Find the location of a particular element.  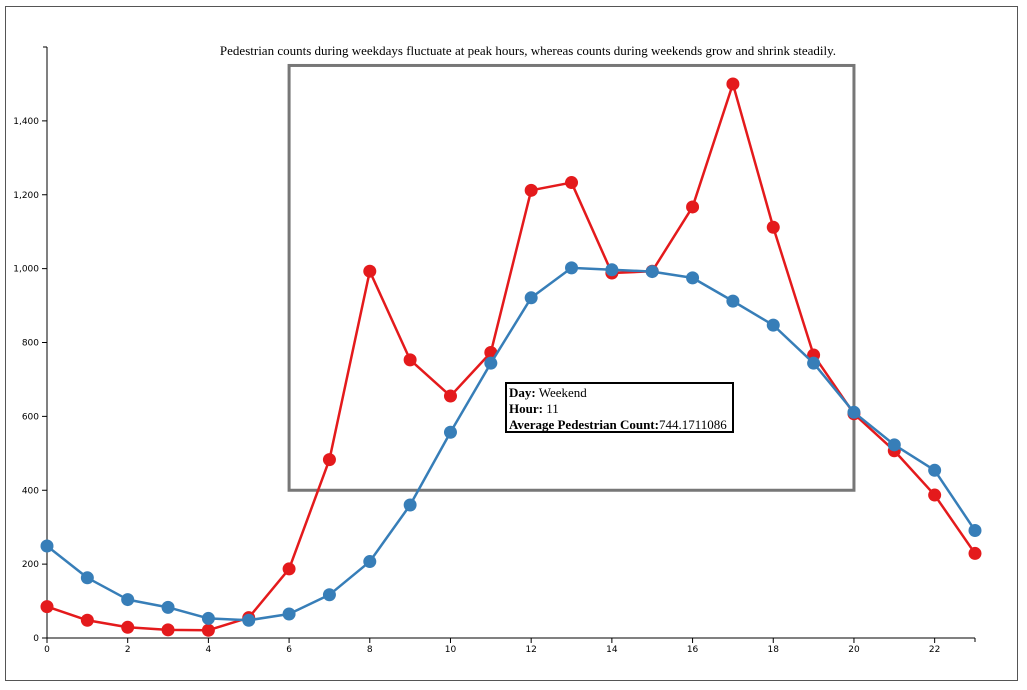

y-tick-label: 0 is located at coordinates (36, 639).